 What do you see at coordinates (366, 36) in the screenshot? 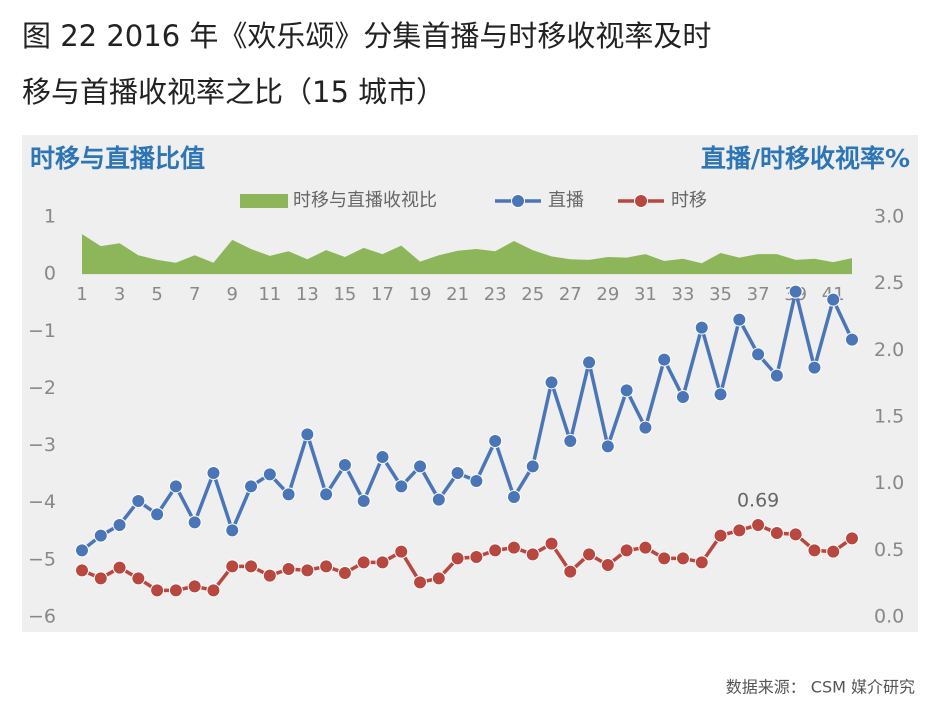
I see `chart-title-line-1: 图 22 2016 年《欢乐颂》分集首播与时移收视率及时` at bounding box center [366, 36].